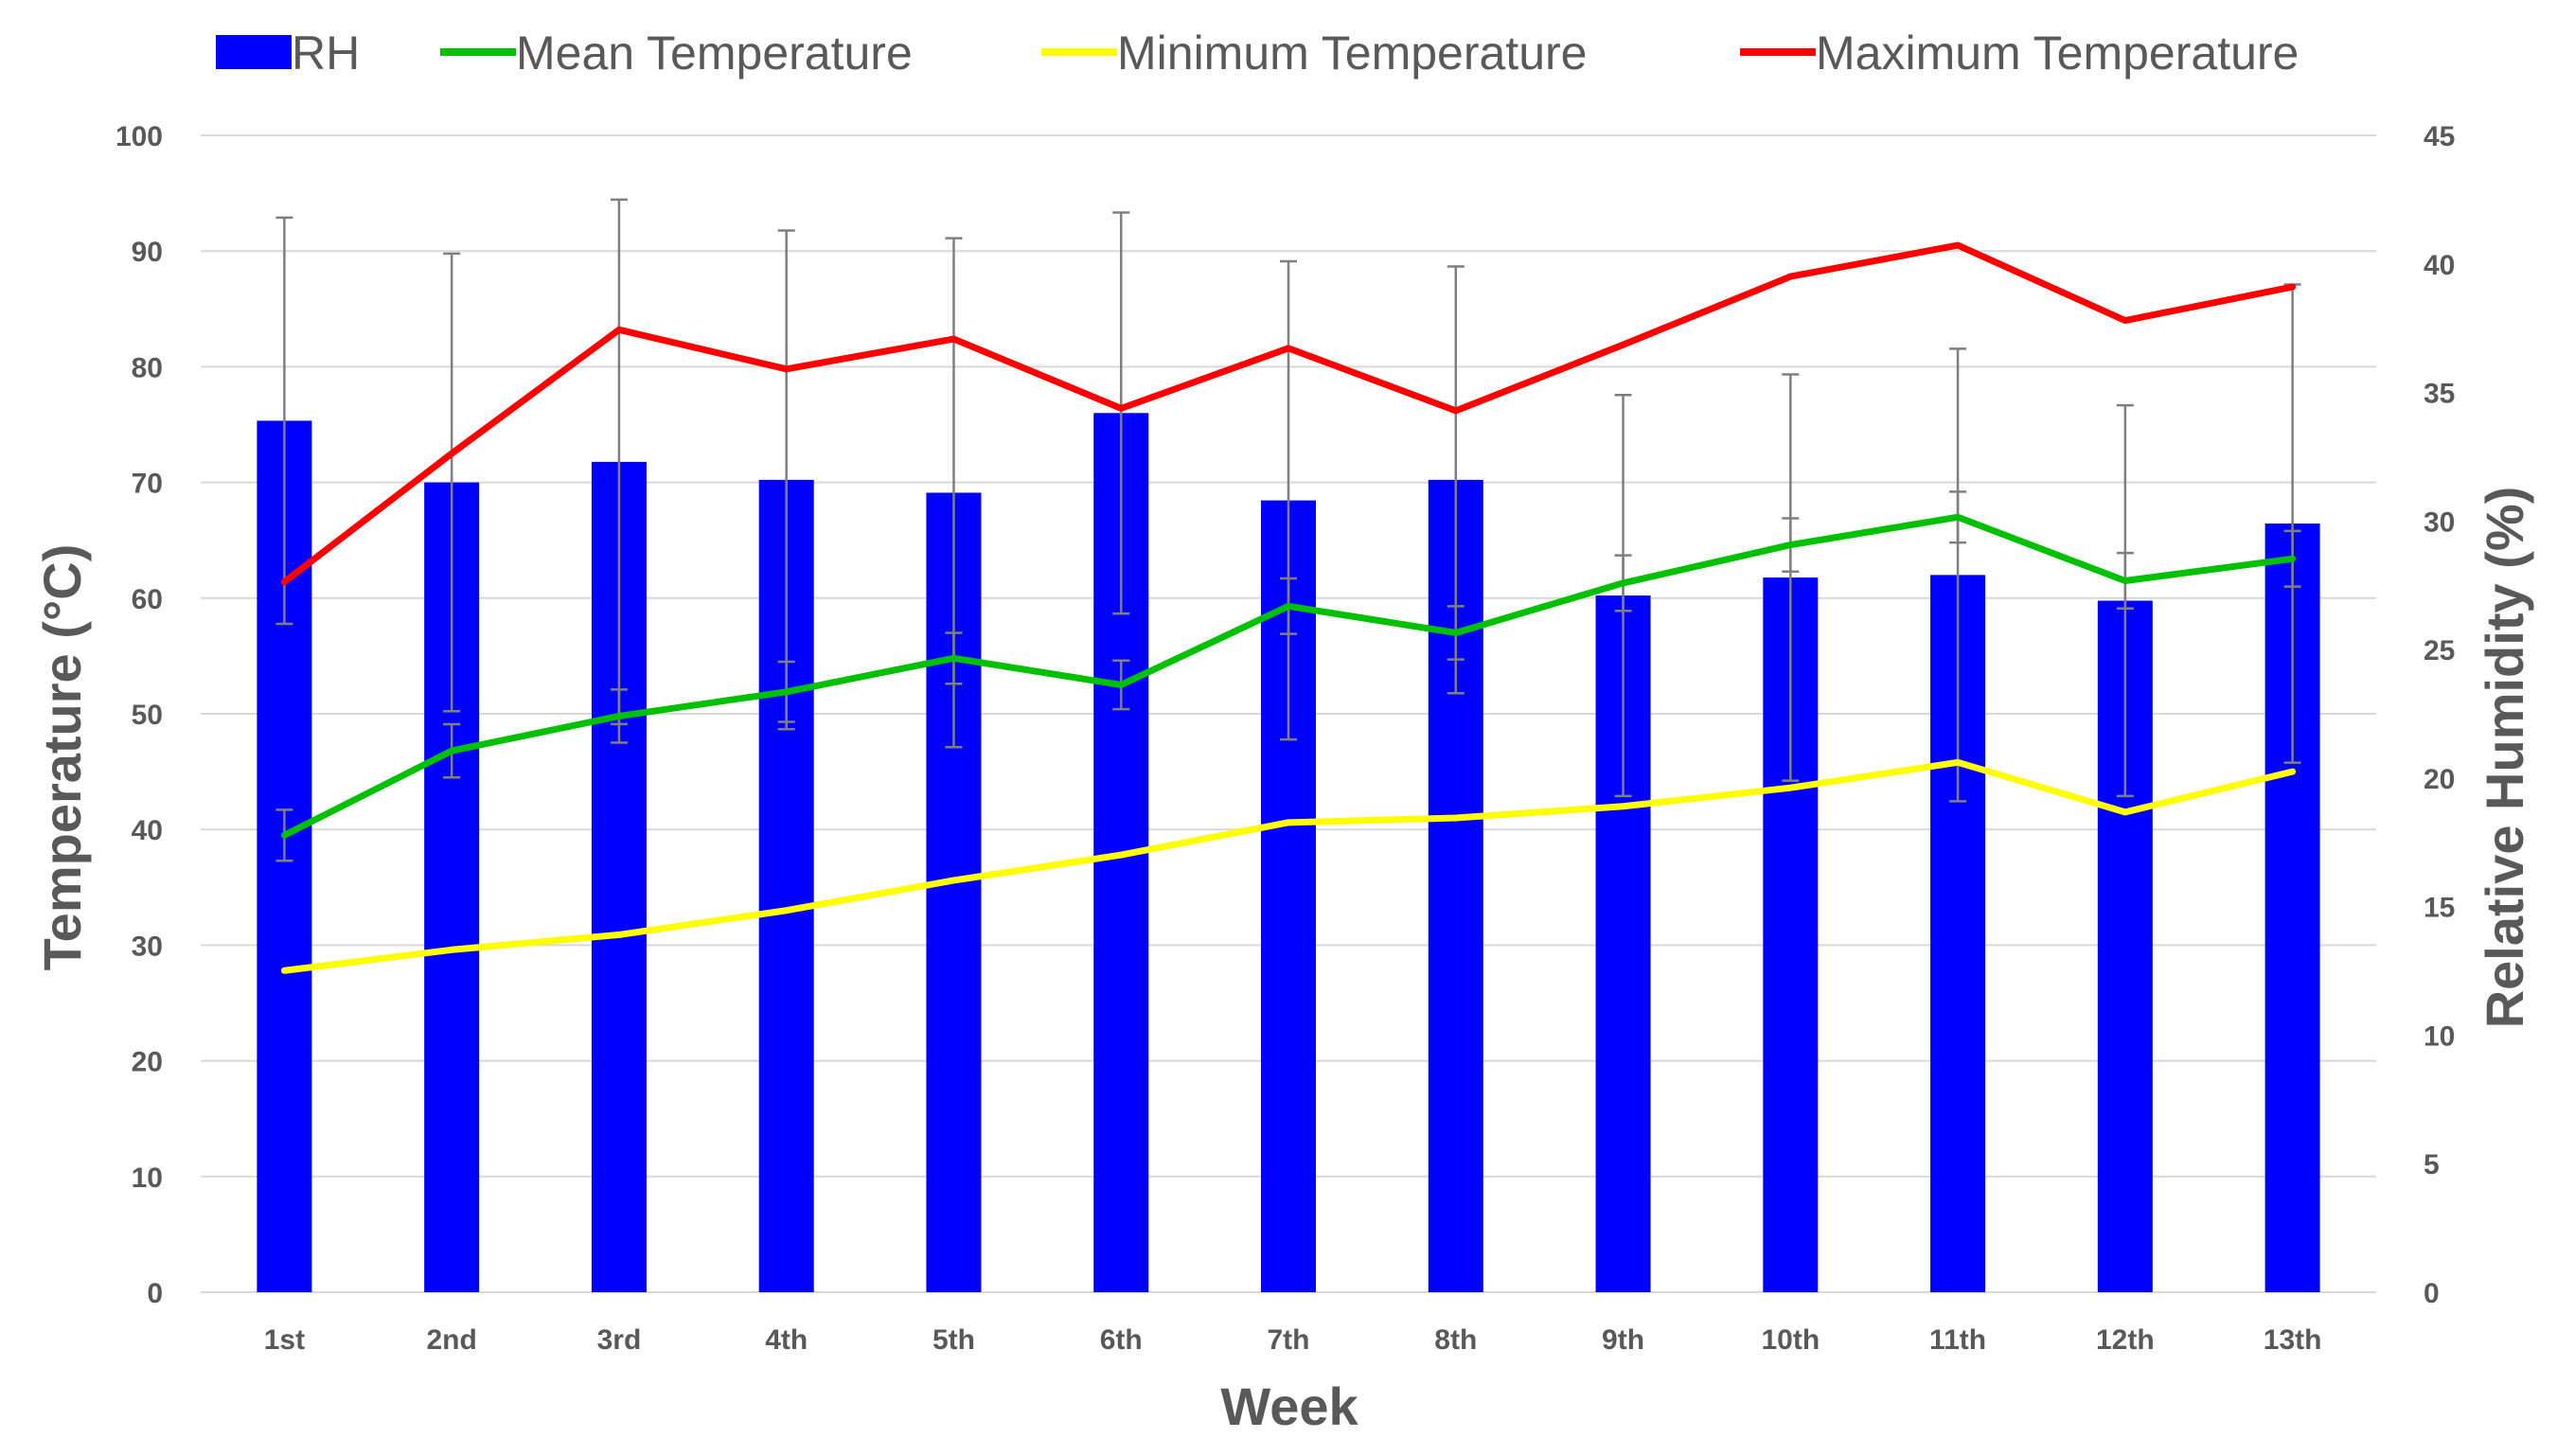  What do you see at coordinates (2058, 53) in the screenshot?
I see `legend-label: Maximum Temperature` at bounding box center [2058, 53].